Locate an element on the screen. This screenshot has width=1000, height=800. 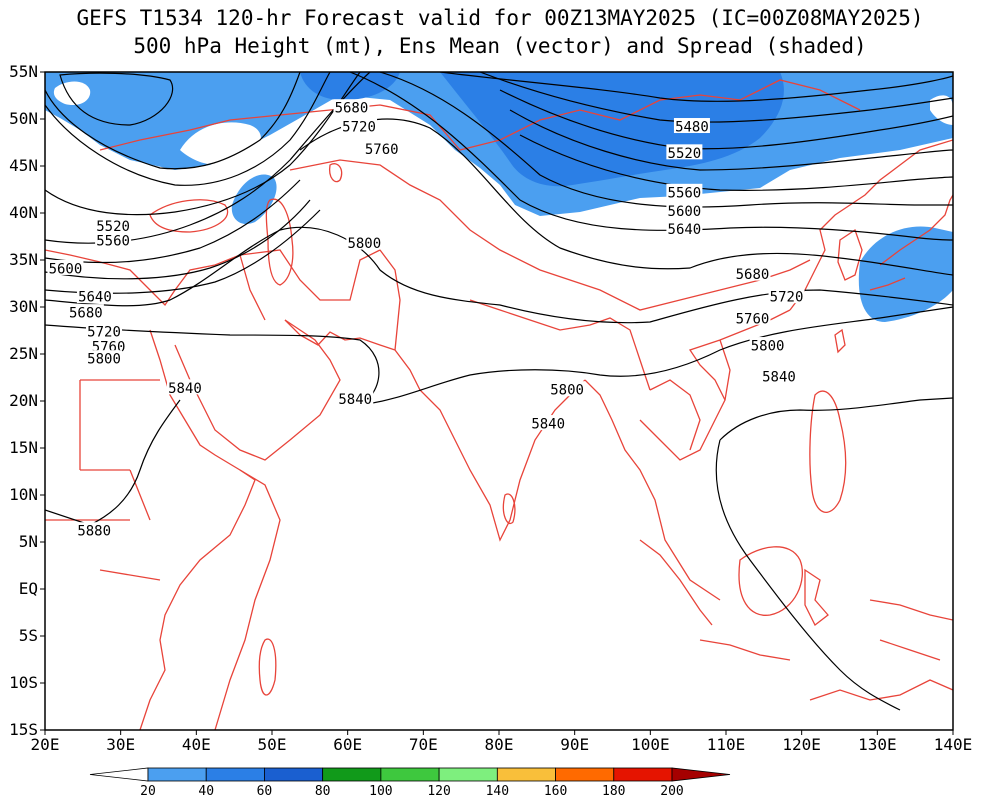
colorbar-level-label: 140 is located at coordinates (497, 791).